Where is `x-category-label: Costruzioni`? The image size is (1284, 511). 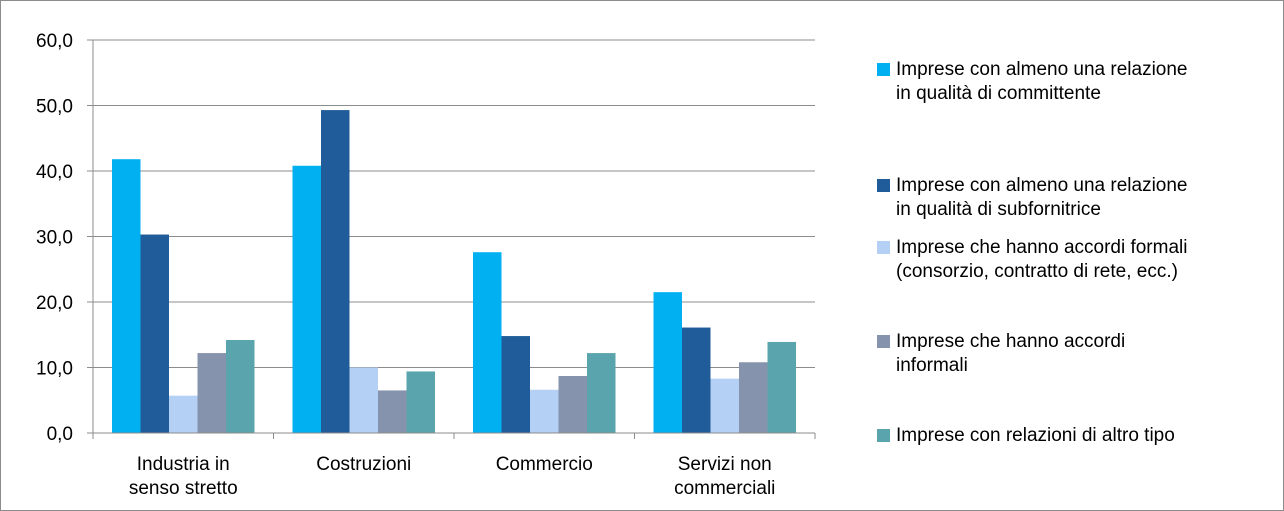
x-category-label: Costruzioni is located at coordinates (363, 464).